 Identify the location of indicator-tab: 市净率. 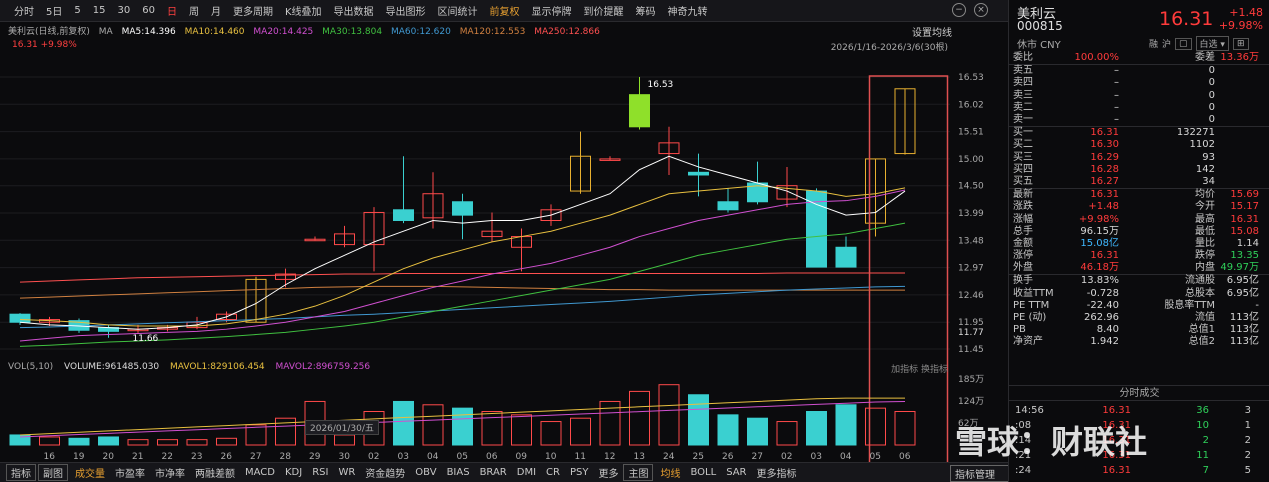
(170, 474).